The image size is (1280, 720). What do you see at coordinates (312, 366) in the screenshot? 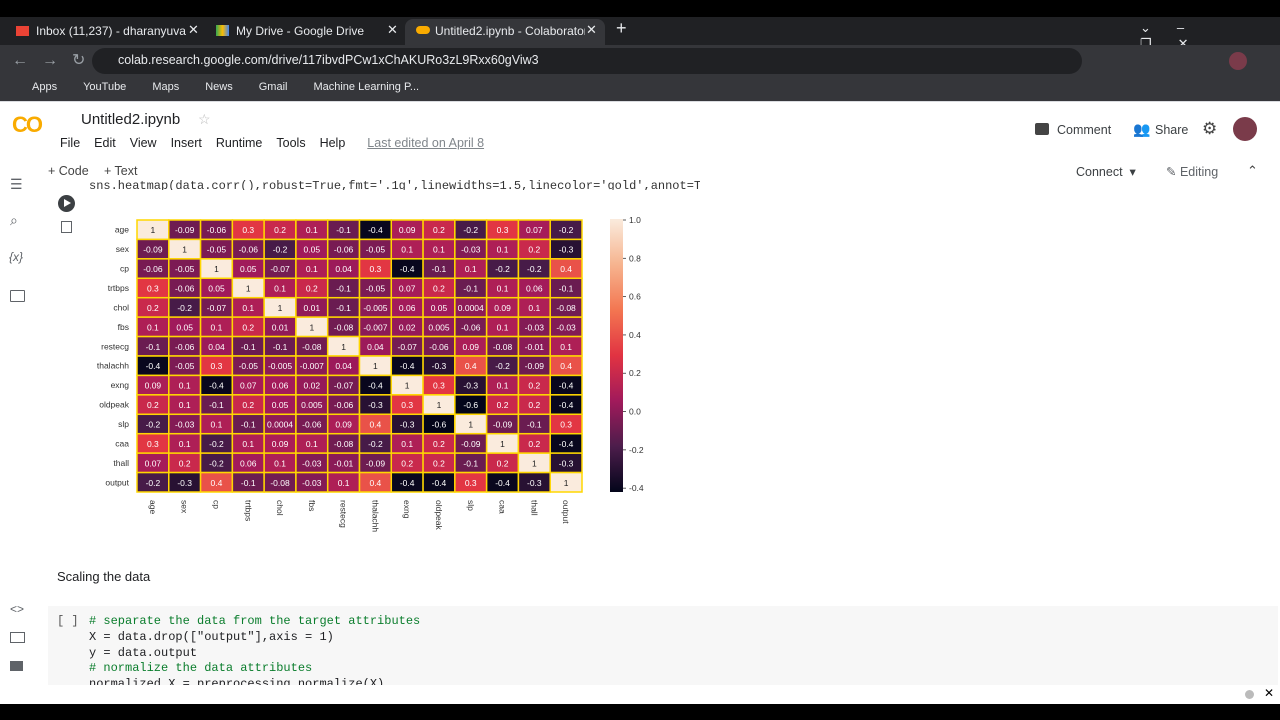
I see `cell-label: -0.007` at bounding box center [312, 366].